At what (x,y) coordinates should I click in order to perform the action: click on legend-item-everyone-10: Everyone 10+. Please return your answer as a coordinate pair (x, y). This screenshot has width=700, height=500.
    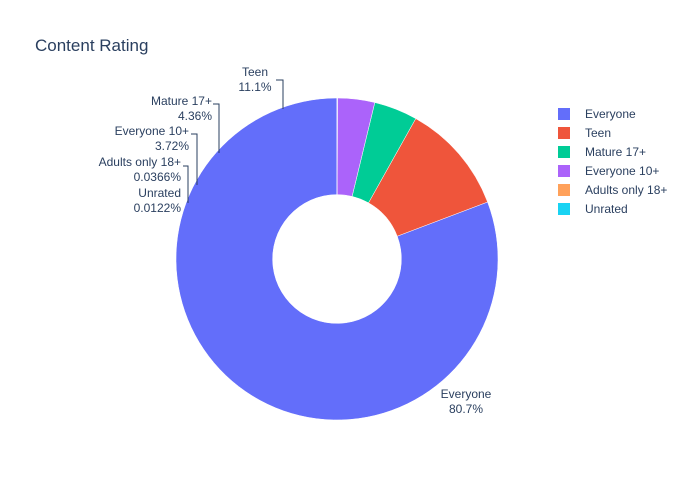
    Looking at the image, I should click on (608, 171).